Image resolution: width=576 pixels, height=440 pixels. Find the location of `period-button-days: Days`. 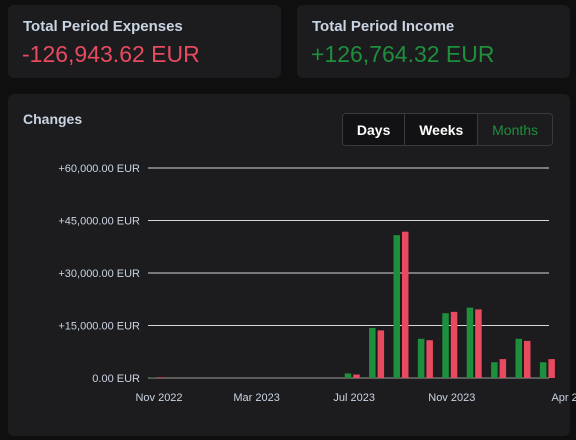

period-button-days: Days is located at coordinates (374, 129).